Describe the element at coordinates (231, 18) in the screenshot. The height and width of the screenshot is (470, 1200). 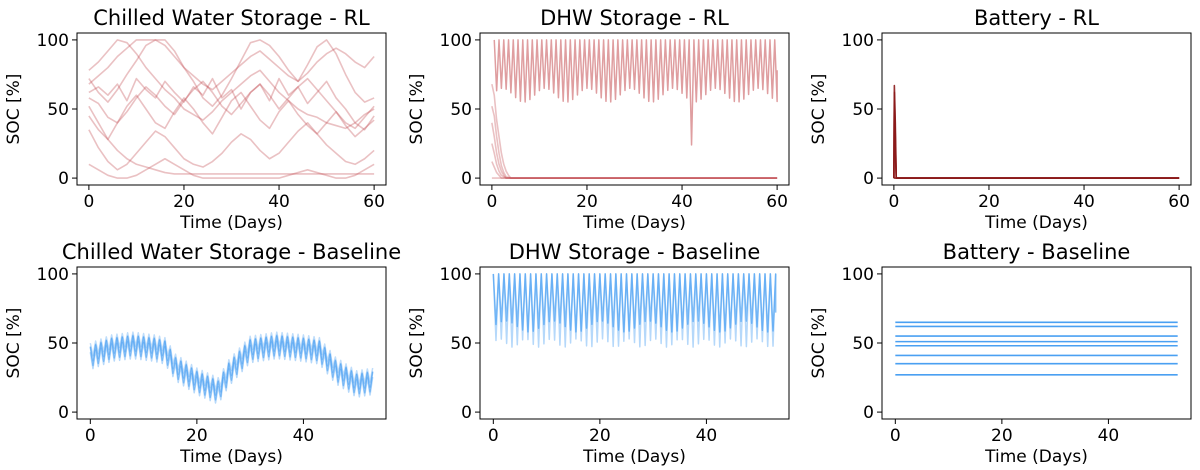
I see `subplot-title: Chilled Water Storage - RL` at that location.